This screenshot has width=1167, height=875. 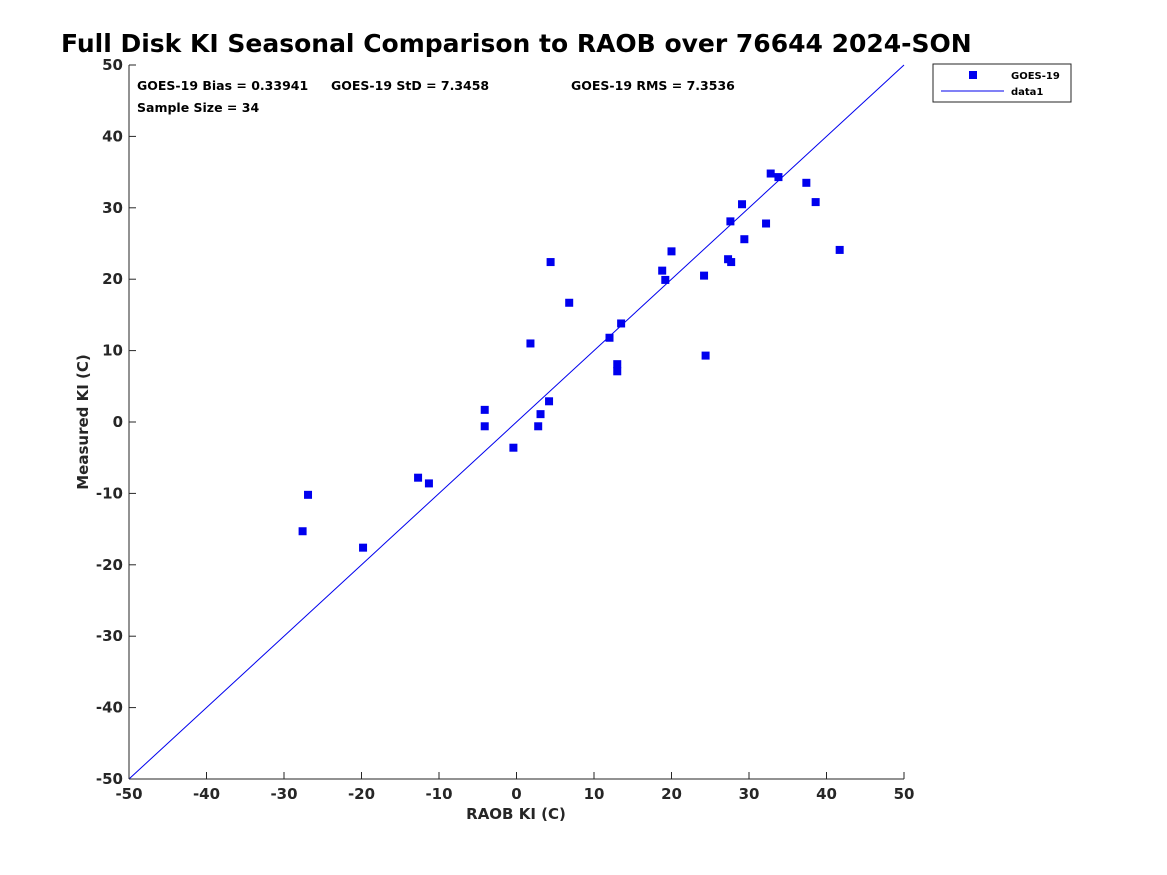 I want to click on x-tick-label: -50, so click(x=128, y=794).